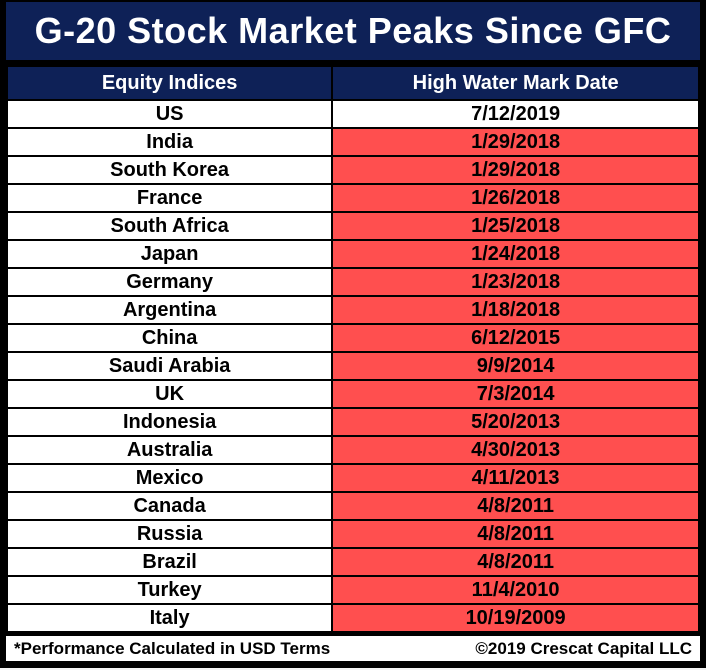 This screenshot has width=706, height=670. Describe the element at coordinates (169, 422) in the screenshot. I see `equity-index-cell: Indonesia` at that location.